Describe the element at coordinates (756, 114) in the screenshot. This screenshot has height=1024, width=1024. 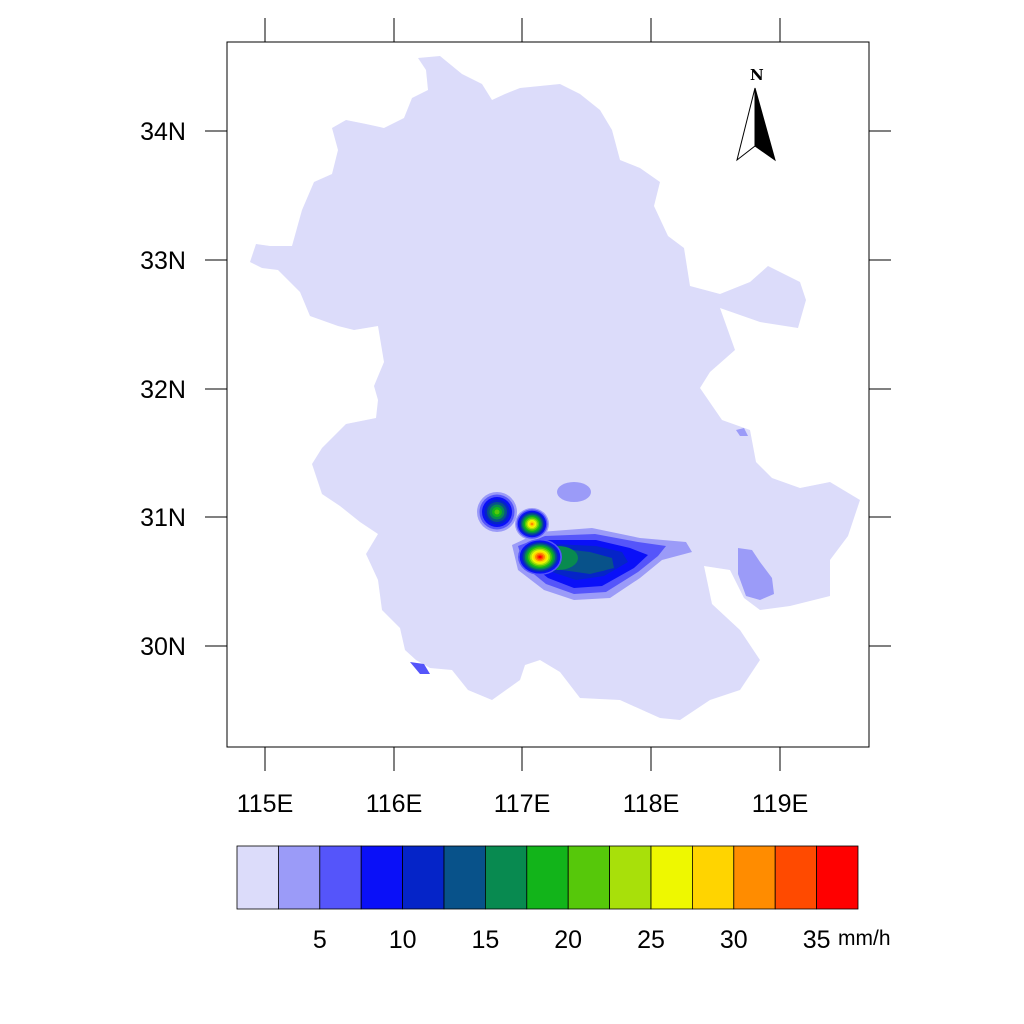
I see `north-arrow-icon: N` at that location.